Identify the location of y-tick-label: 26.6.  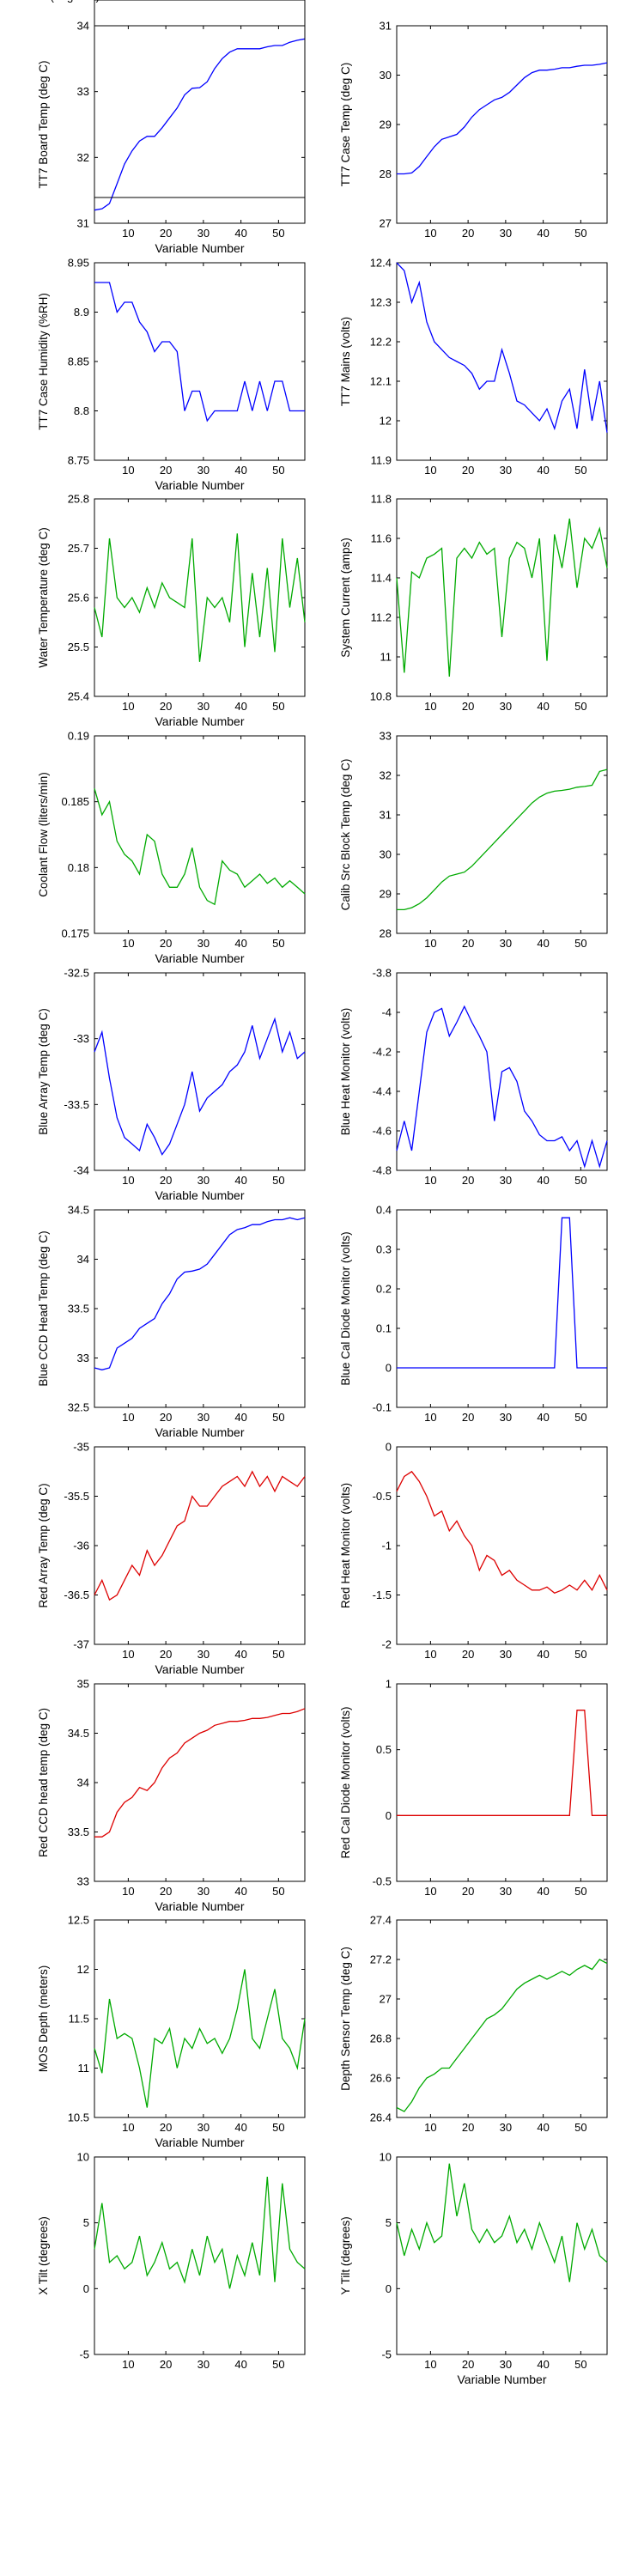
(381, 2078).